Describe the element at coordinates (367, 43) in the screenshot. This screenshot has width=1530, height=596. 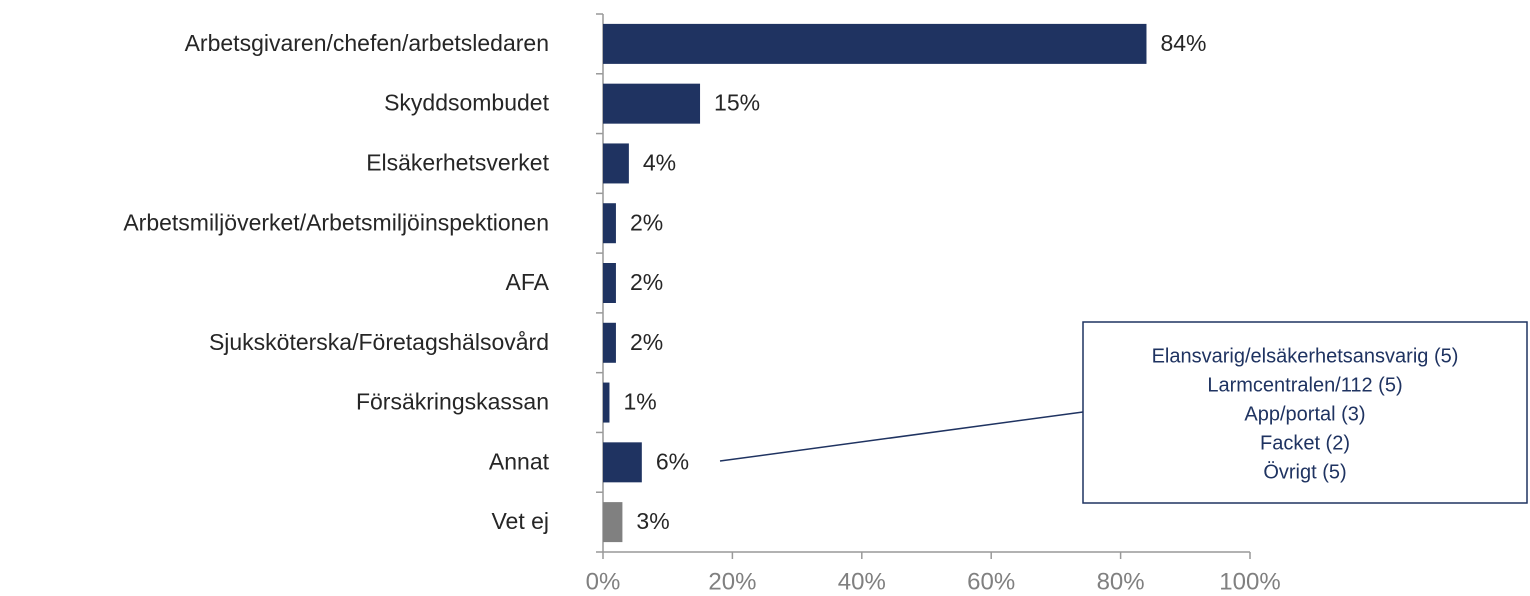
I see `category-label: Arbetsgivaren/chefen/arbetsledaren` at that location.